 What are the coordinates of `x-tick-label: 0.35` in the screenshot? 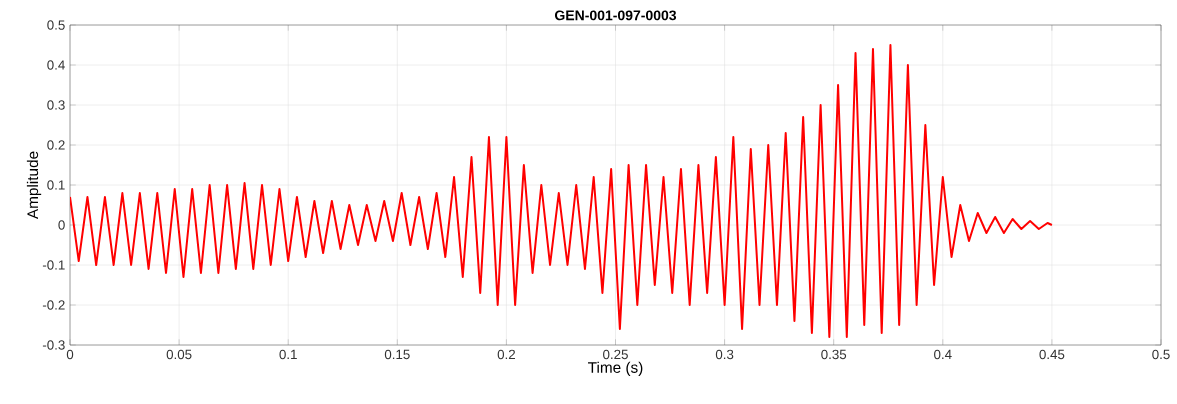 It's located at (834, 354).